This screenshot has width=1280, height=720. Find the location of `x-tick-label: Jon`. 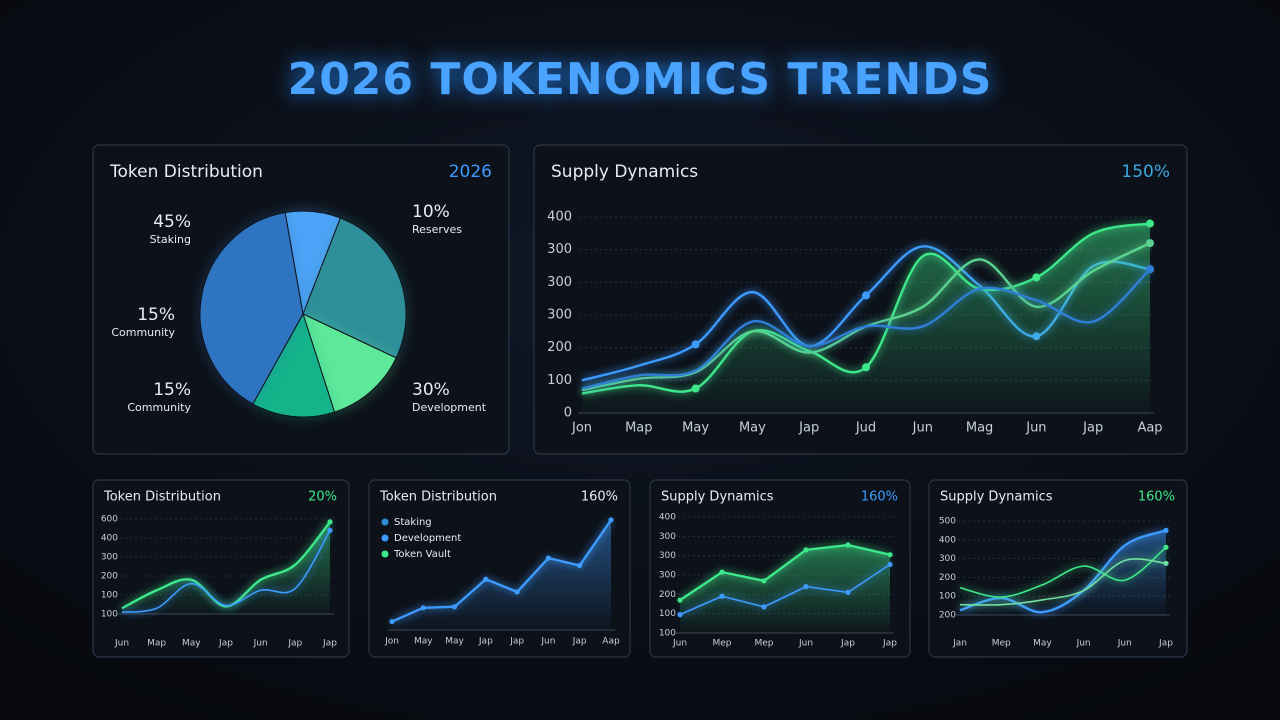

x-tick-label: Jon is located at coordinates (581, 428).